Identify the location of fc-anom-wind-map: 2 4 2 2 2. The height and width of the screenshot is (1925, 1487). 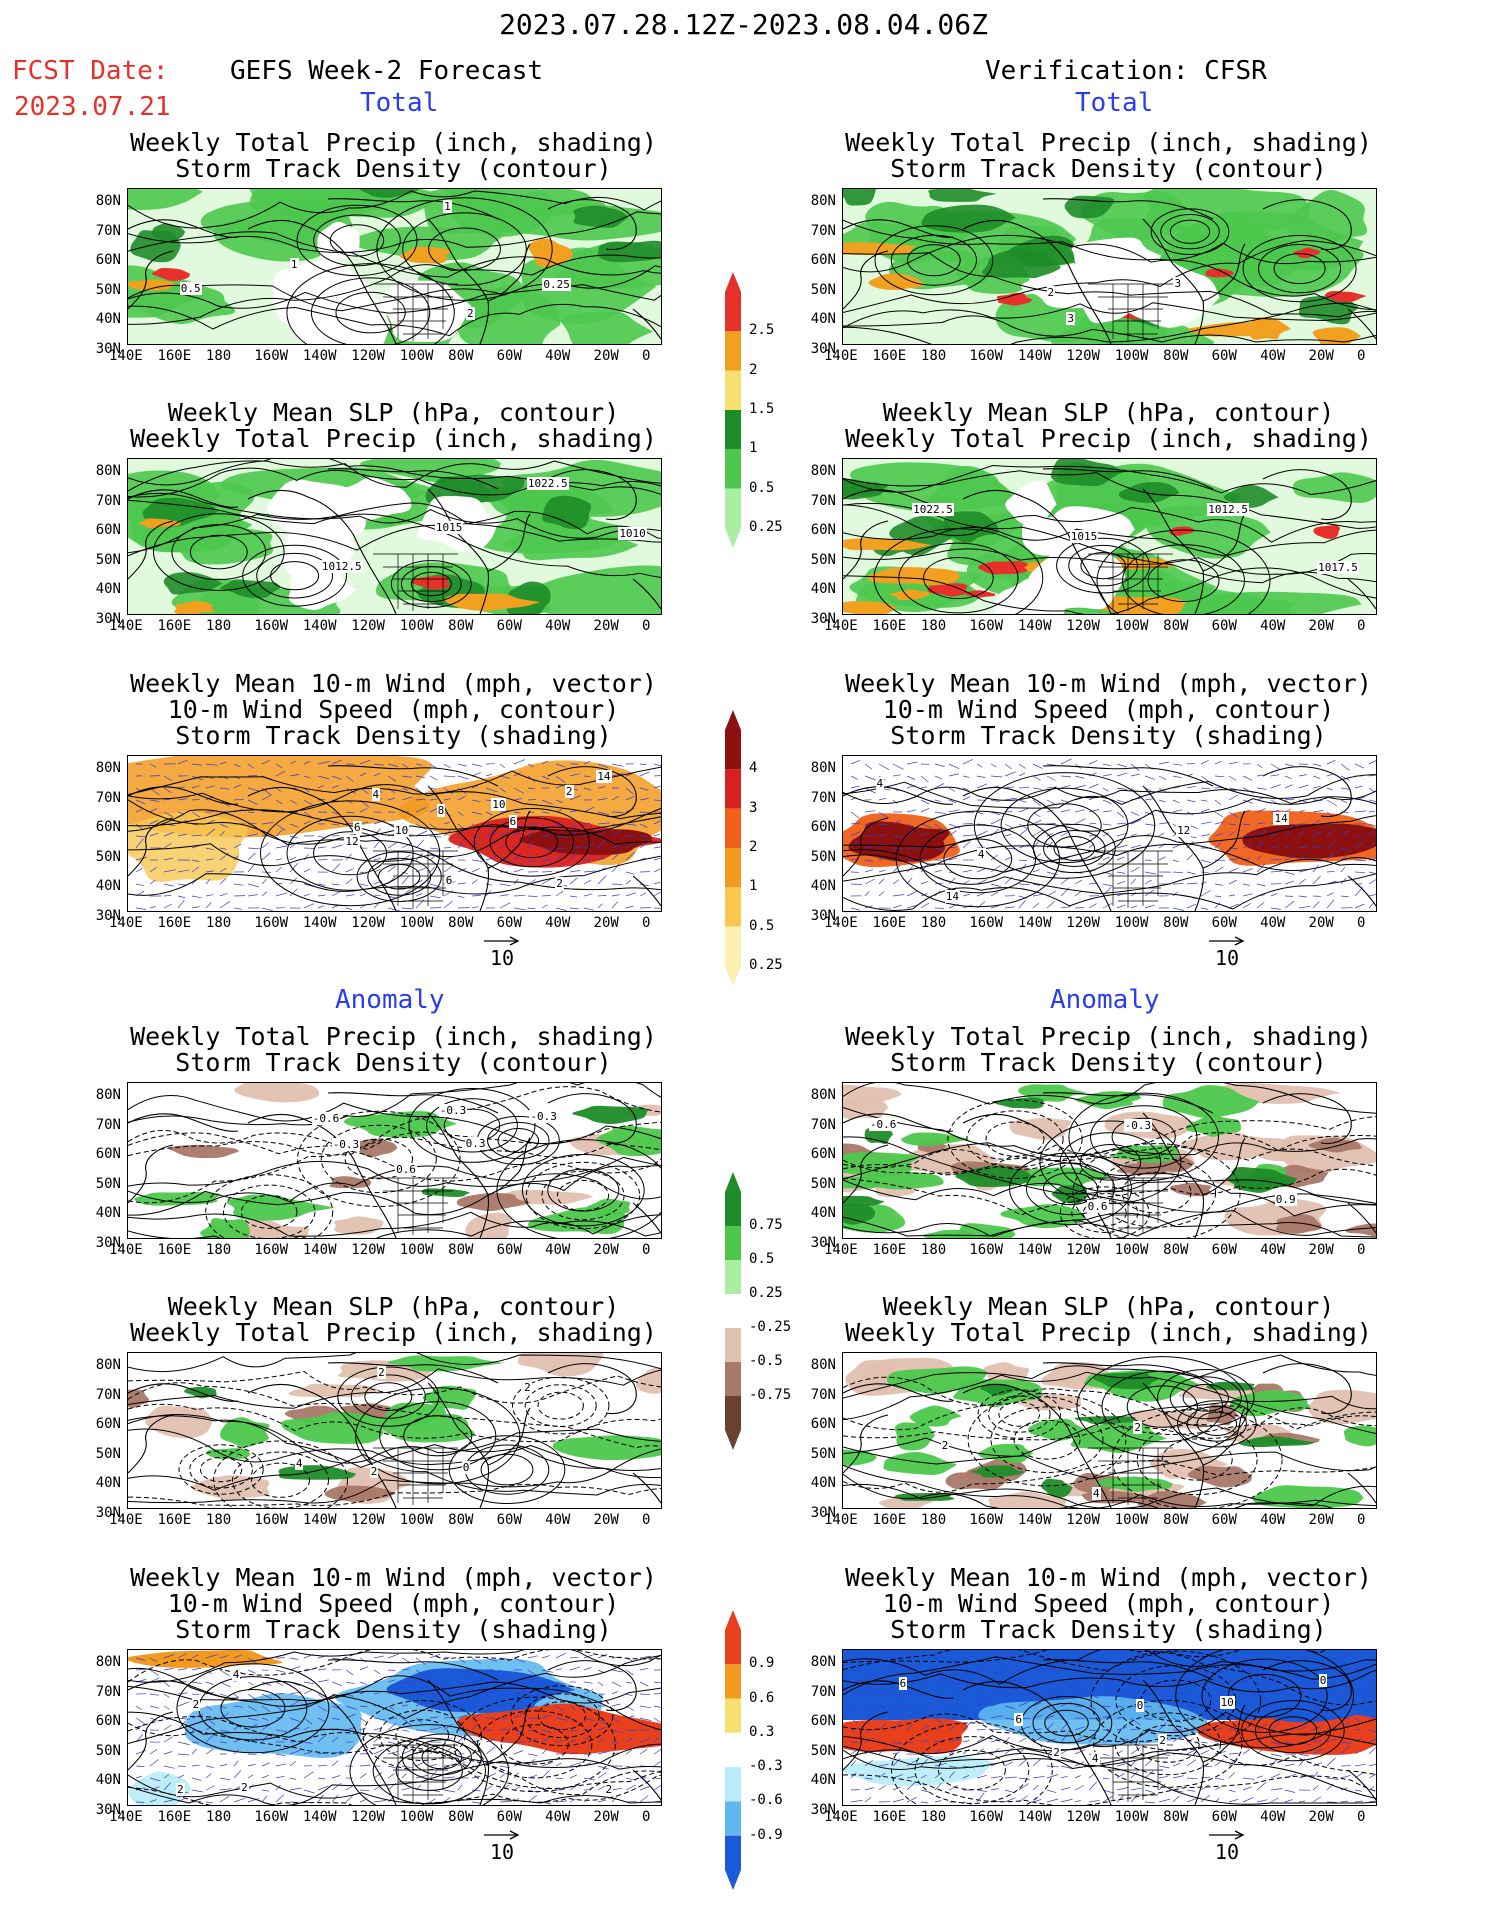
(394, 1727).